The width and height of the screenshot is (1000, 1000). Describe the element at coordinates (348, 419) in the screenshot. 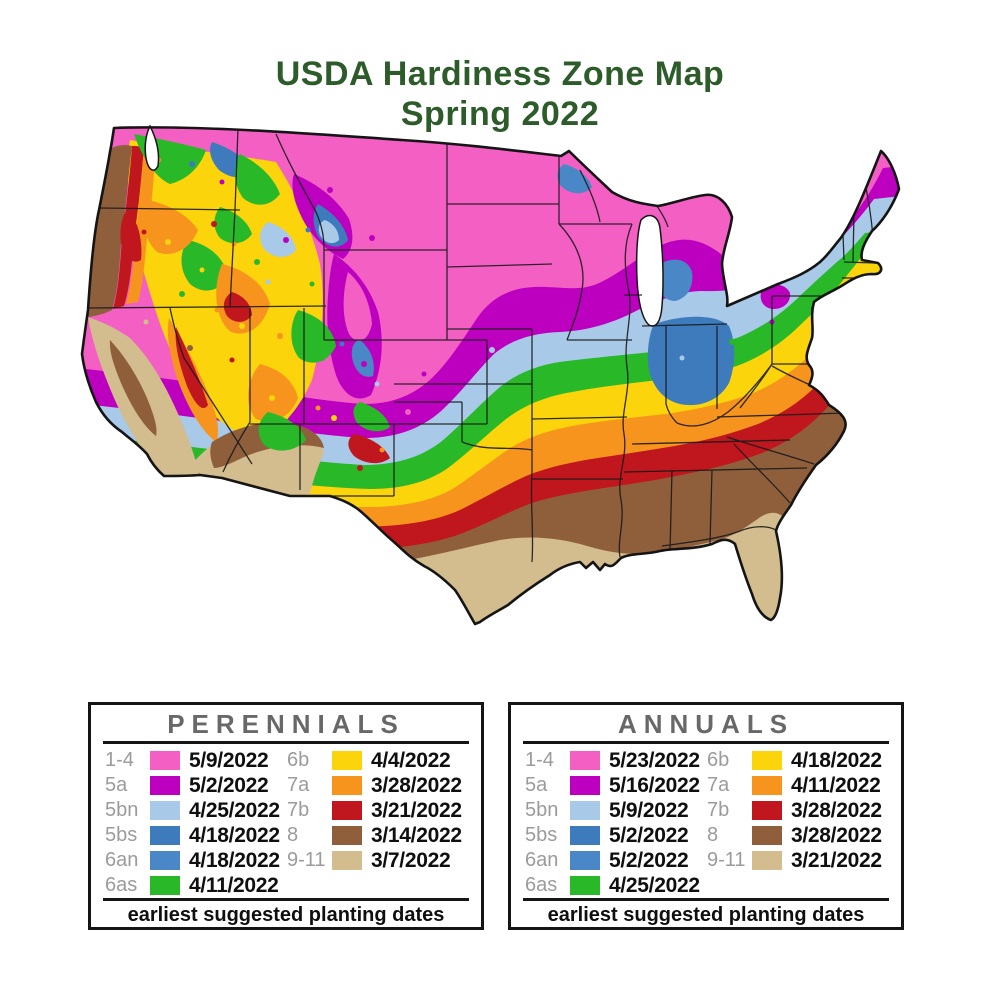

I see `patch-colorado-south-purple` at that location.